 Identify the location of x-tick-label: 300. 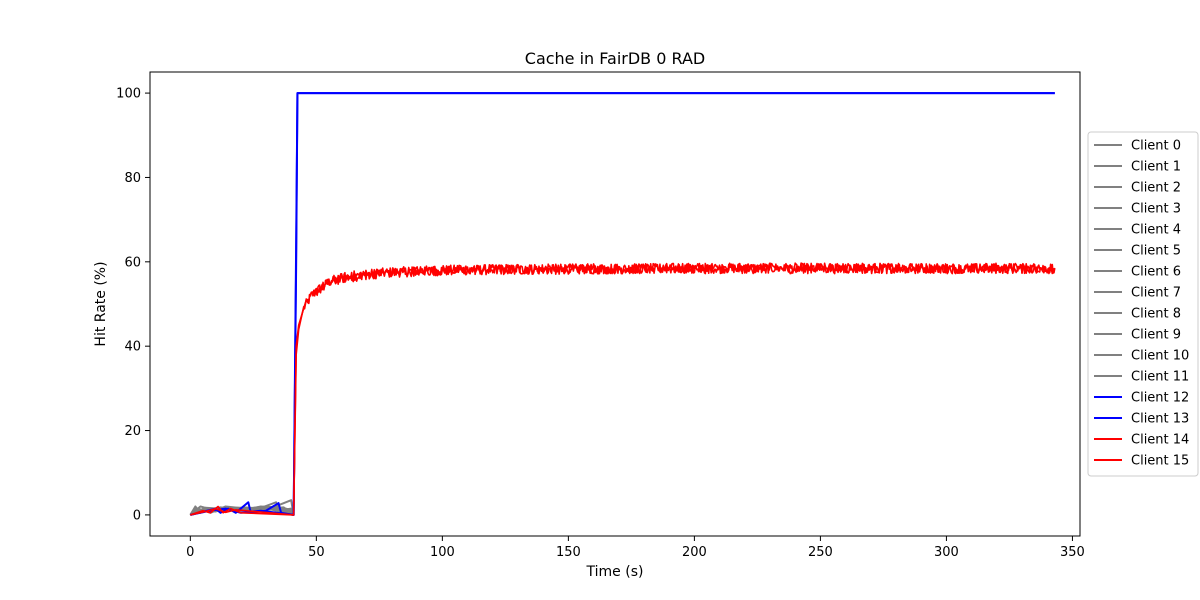
(946, 552).